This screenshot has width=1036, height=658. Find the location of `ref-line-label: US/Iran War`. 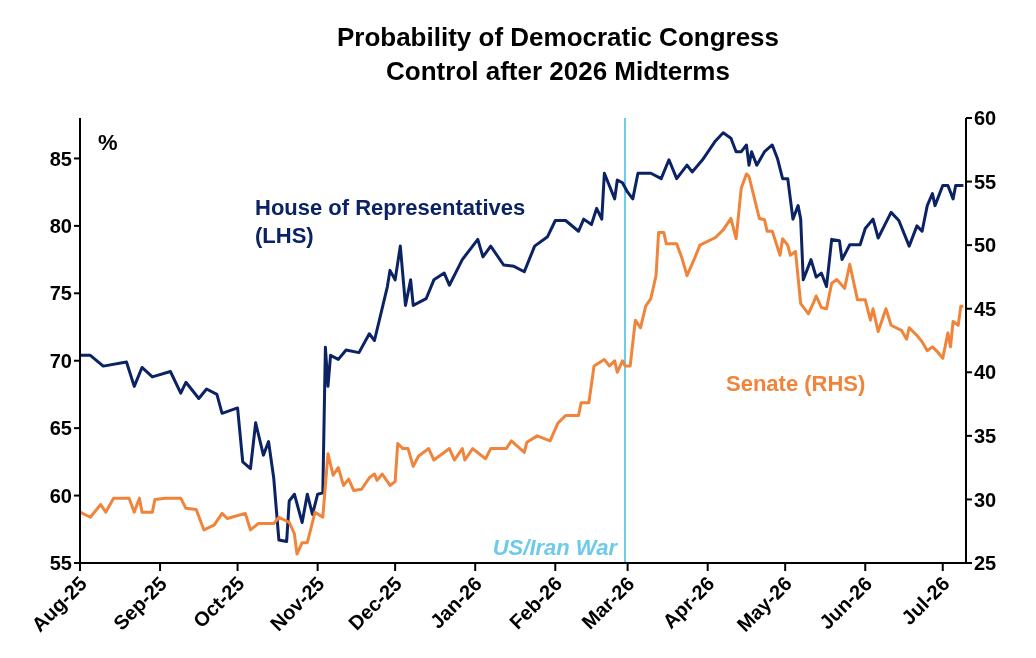

ref-line-label: US/Iran War is located at coordinates (555, 547).